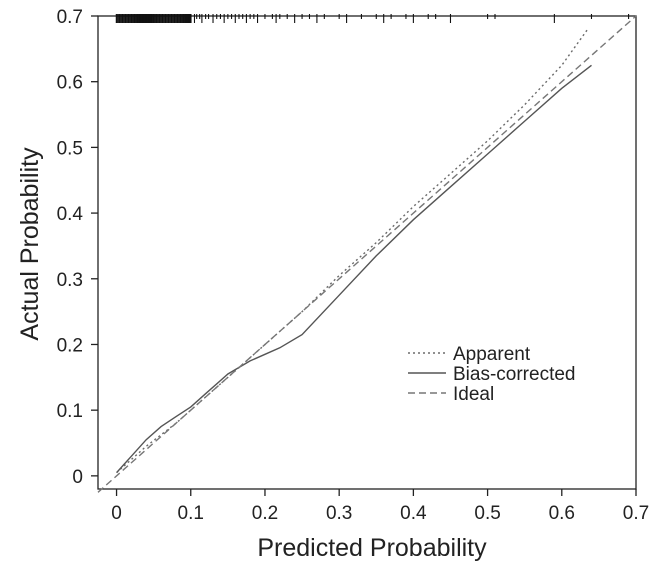 The height and width of the screenshot is (563, 649). What do you see at coordinates (70, 280) in the screenshot?
I see `y-tick-label: 0.3` at bounding box center [70, 280].